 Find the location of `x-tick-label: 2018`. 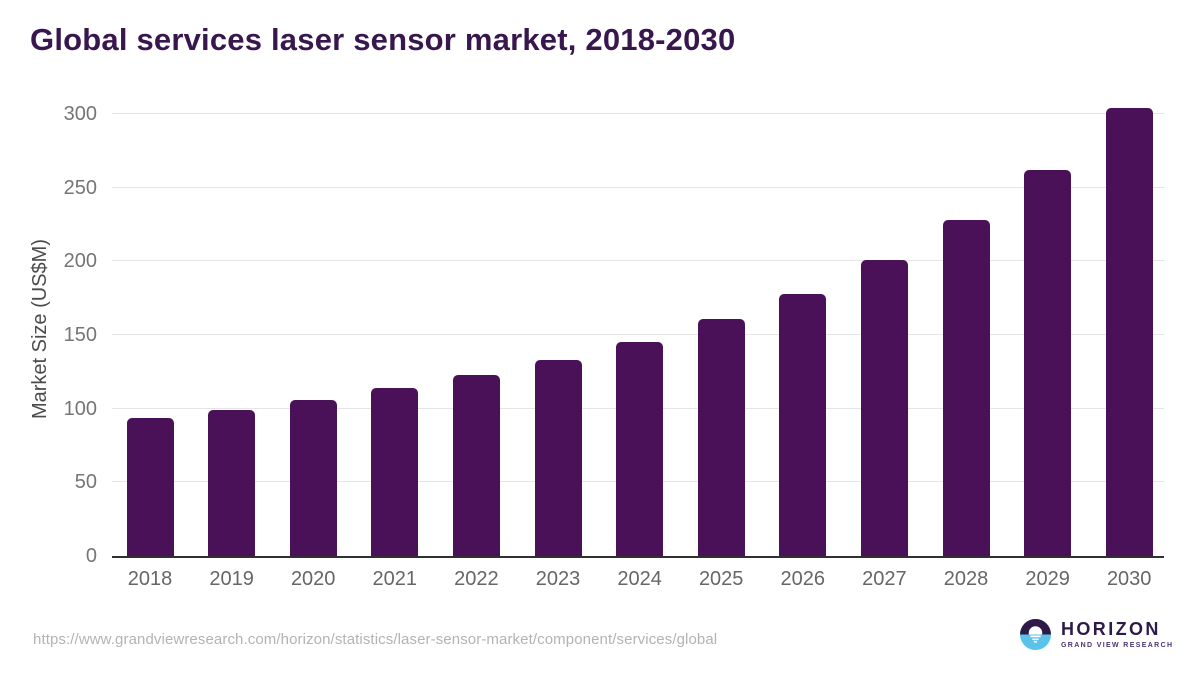

x-tick-label: 2018 is located at coordinates (150, 579).